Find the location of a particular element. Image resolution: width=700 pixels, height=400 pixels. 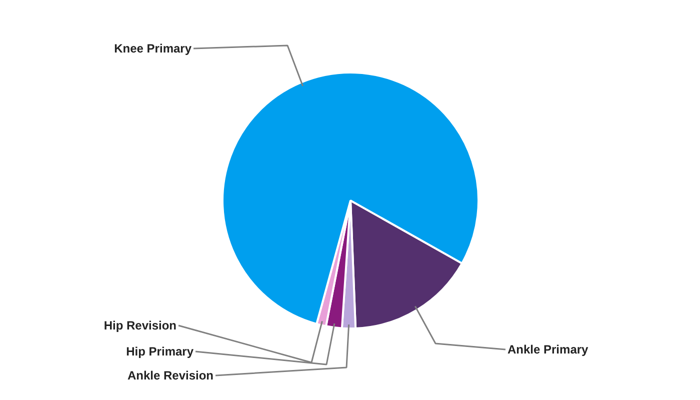

slice-label: Ankle Revision is located at coordinates (170, 375).